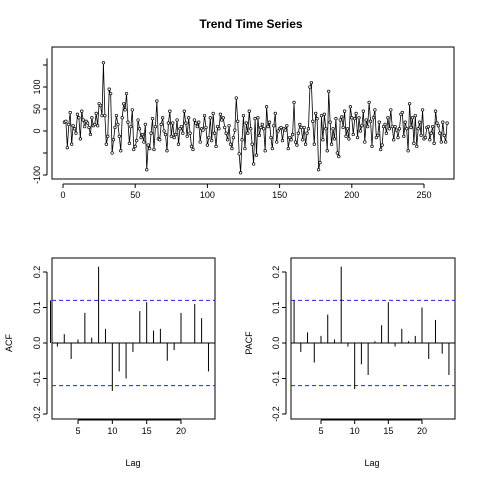  What do you see at coordinates (423, 195) in the screenshot?
I see `ts-x-tick-label: 250` at bounding box center [423, 195].